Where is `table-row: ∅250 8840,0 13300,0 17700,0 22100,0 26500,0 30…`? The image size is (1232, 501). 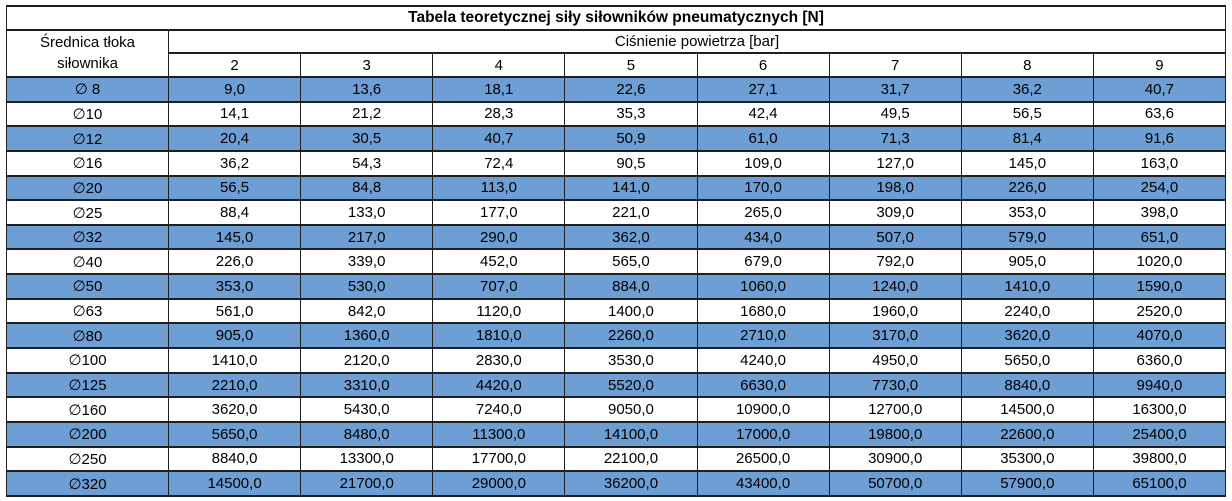 table-row: ∅250 8840,0 13300,0 17700,0 22100,0 26500,0 30… is located at coordinates (616, 459).